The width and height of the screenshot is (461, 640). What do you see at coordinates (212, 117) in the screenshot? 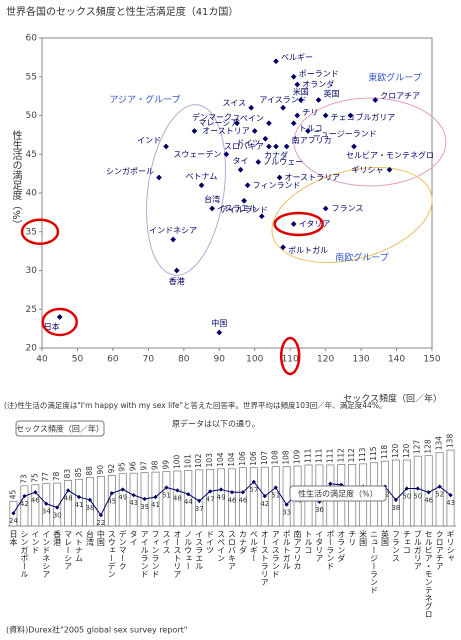
I see `point-label: デンマーク` at bounding box center [212, 117].